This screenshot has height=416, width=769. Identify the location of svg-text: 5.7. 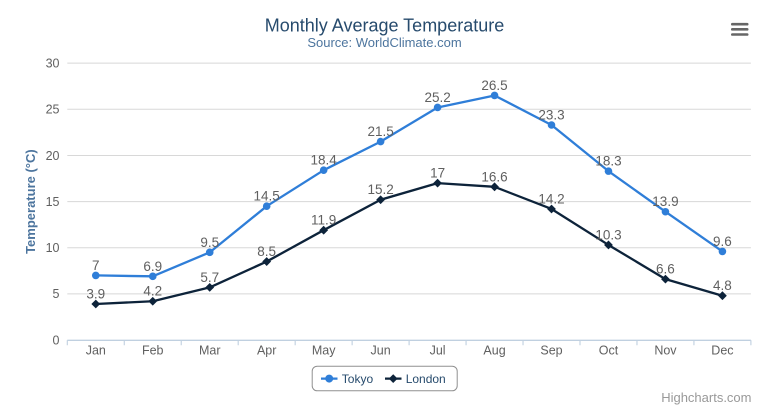
(209, 277).